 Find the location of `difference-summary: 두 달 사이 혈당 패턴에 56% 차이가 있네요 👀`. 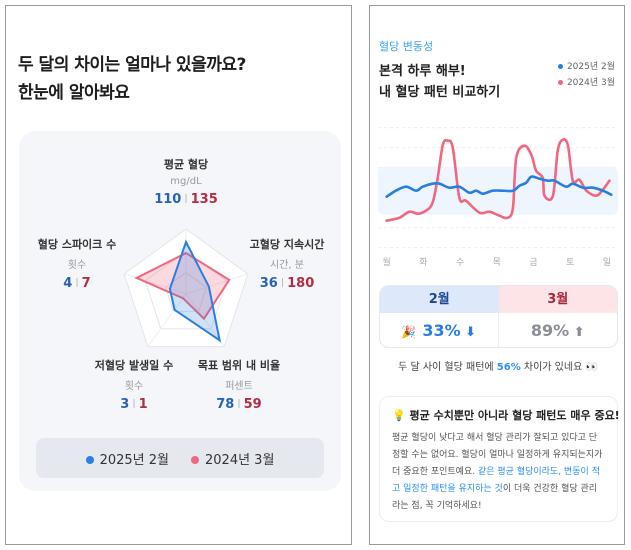

difference-summary: 두 달 사이 혈당 패턴에 56% 차이가 있네요 👀 is located at coordinates (498, 367).